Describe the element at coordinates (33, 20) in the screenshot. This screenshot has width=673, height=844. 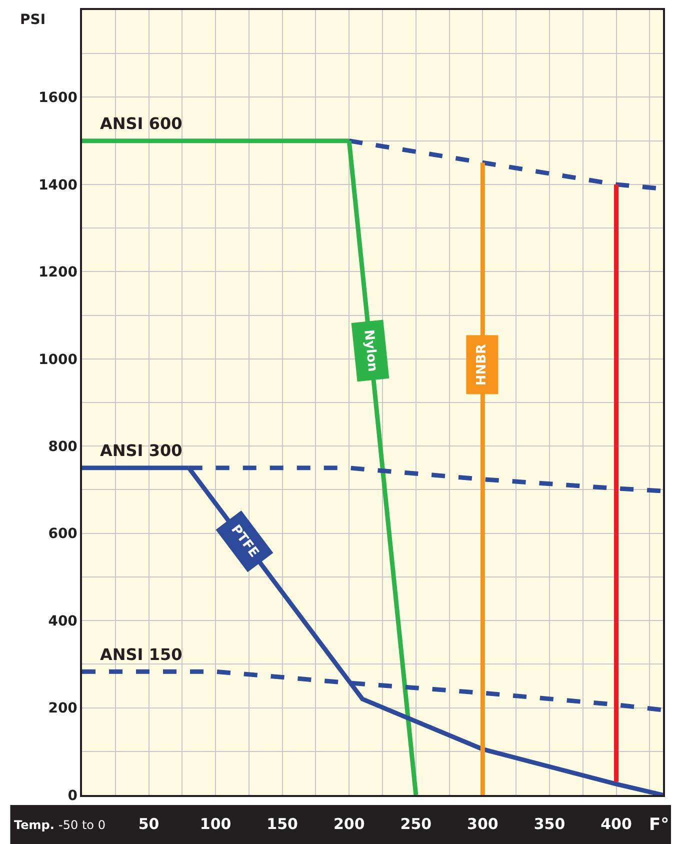
I see `y-axis-title: PSI` at that location.